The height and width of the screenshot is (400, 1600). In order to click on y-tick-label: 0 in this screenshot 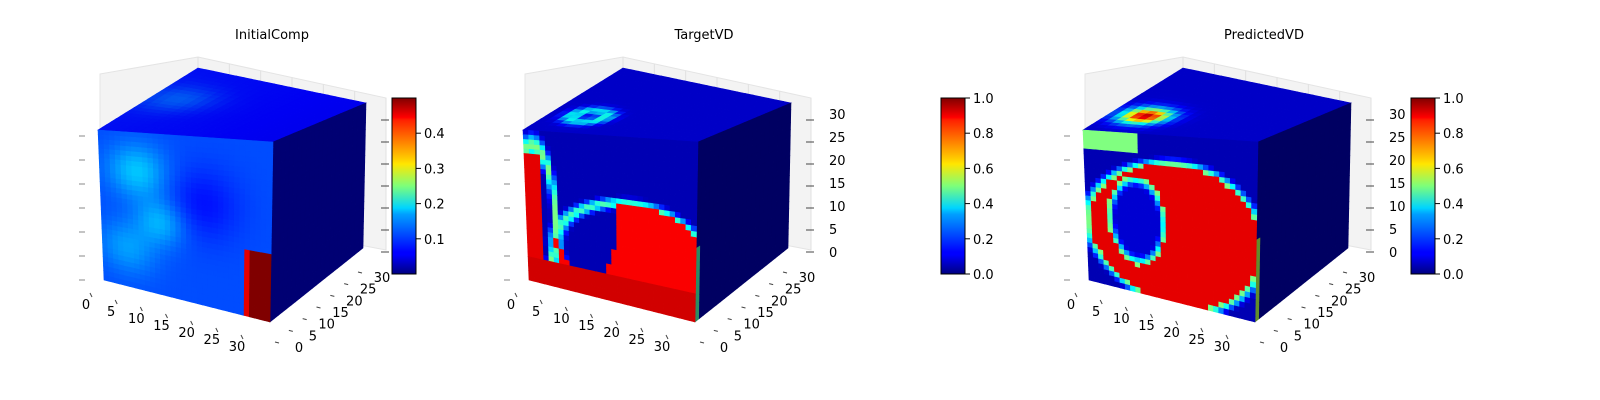, I will do `click(299, 348)`.